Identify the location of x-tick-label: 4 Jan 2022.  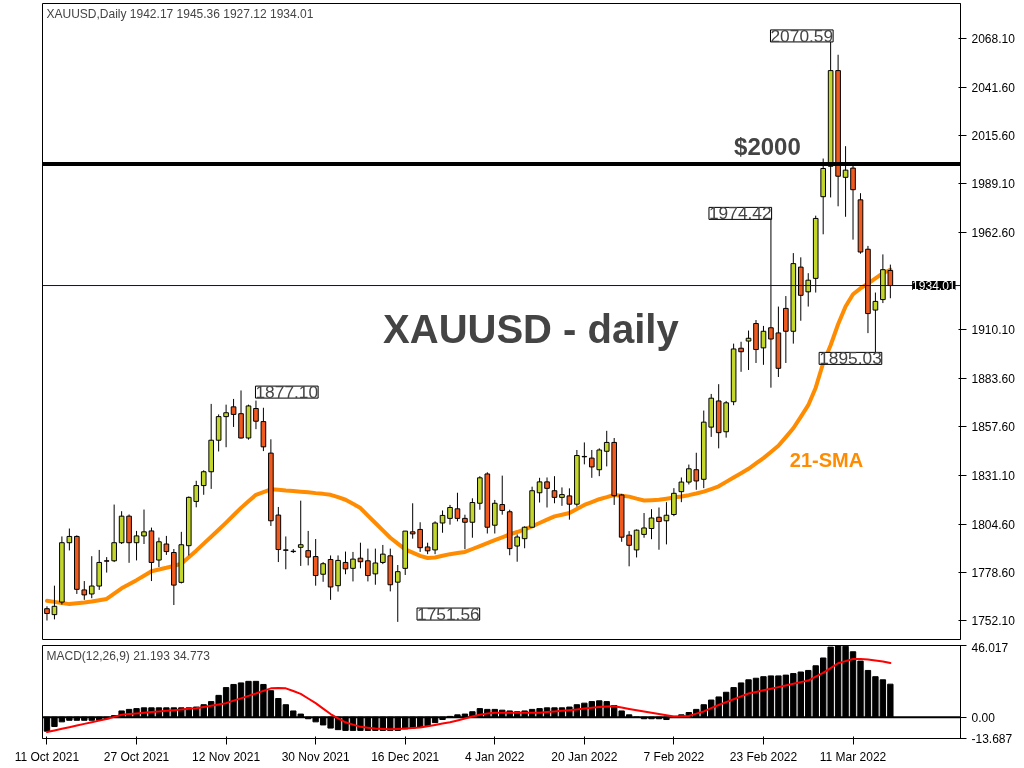
(495, 756).